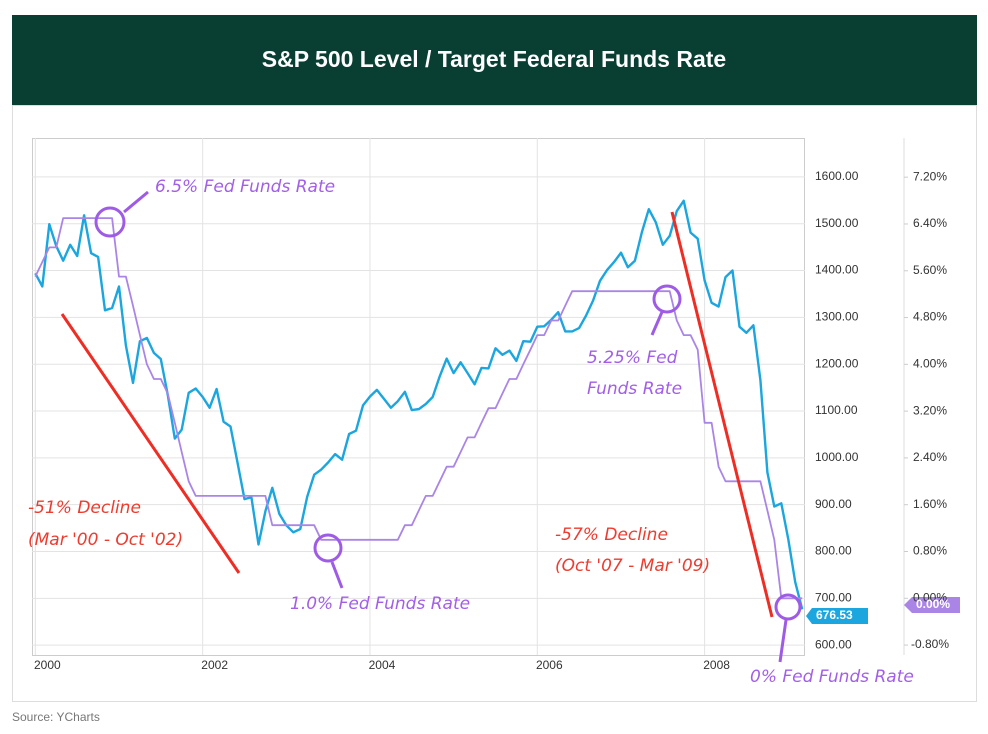  Describe the element at coordinates (716, 665) in the screenshot. I see `x-tick-label: 2008` at that location.